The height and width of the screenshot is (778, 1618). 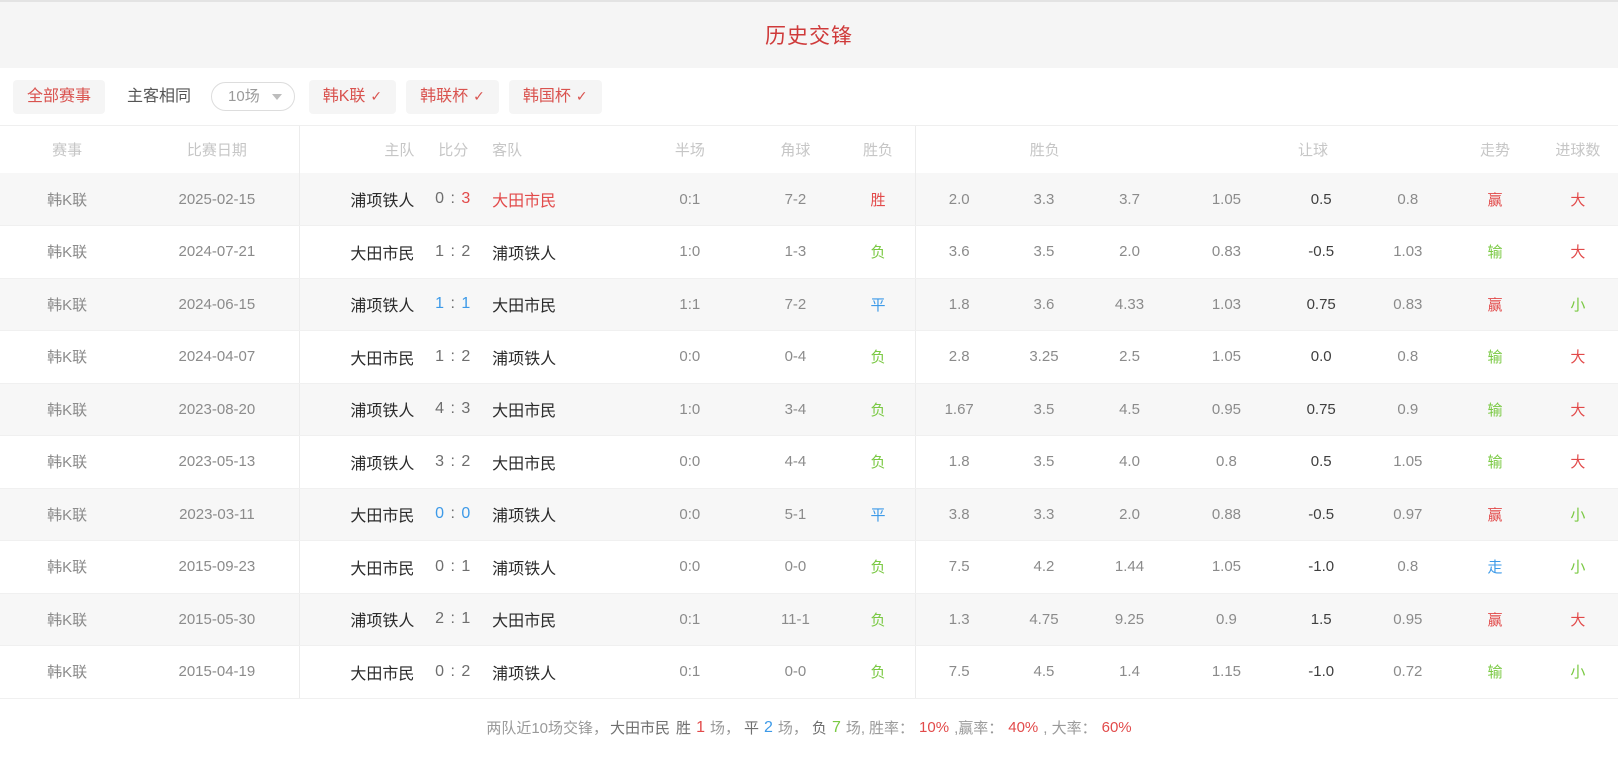 What do you see at coordinates (690, 149) in the screenshot?
I see `col-header-half: 半场` at bounding box center [690, 149].